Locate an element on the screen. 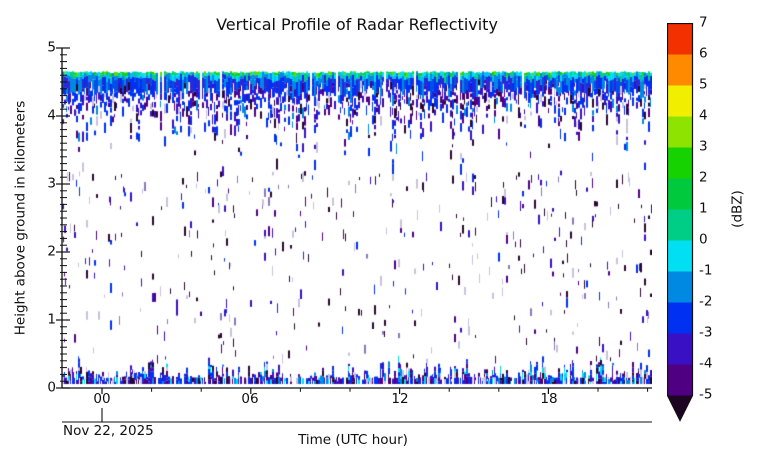 The width and height of the screenshot is (760, 471). colorbar-outline is located at coordinates (680, 222).